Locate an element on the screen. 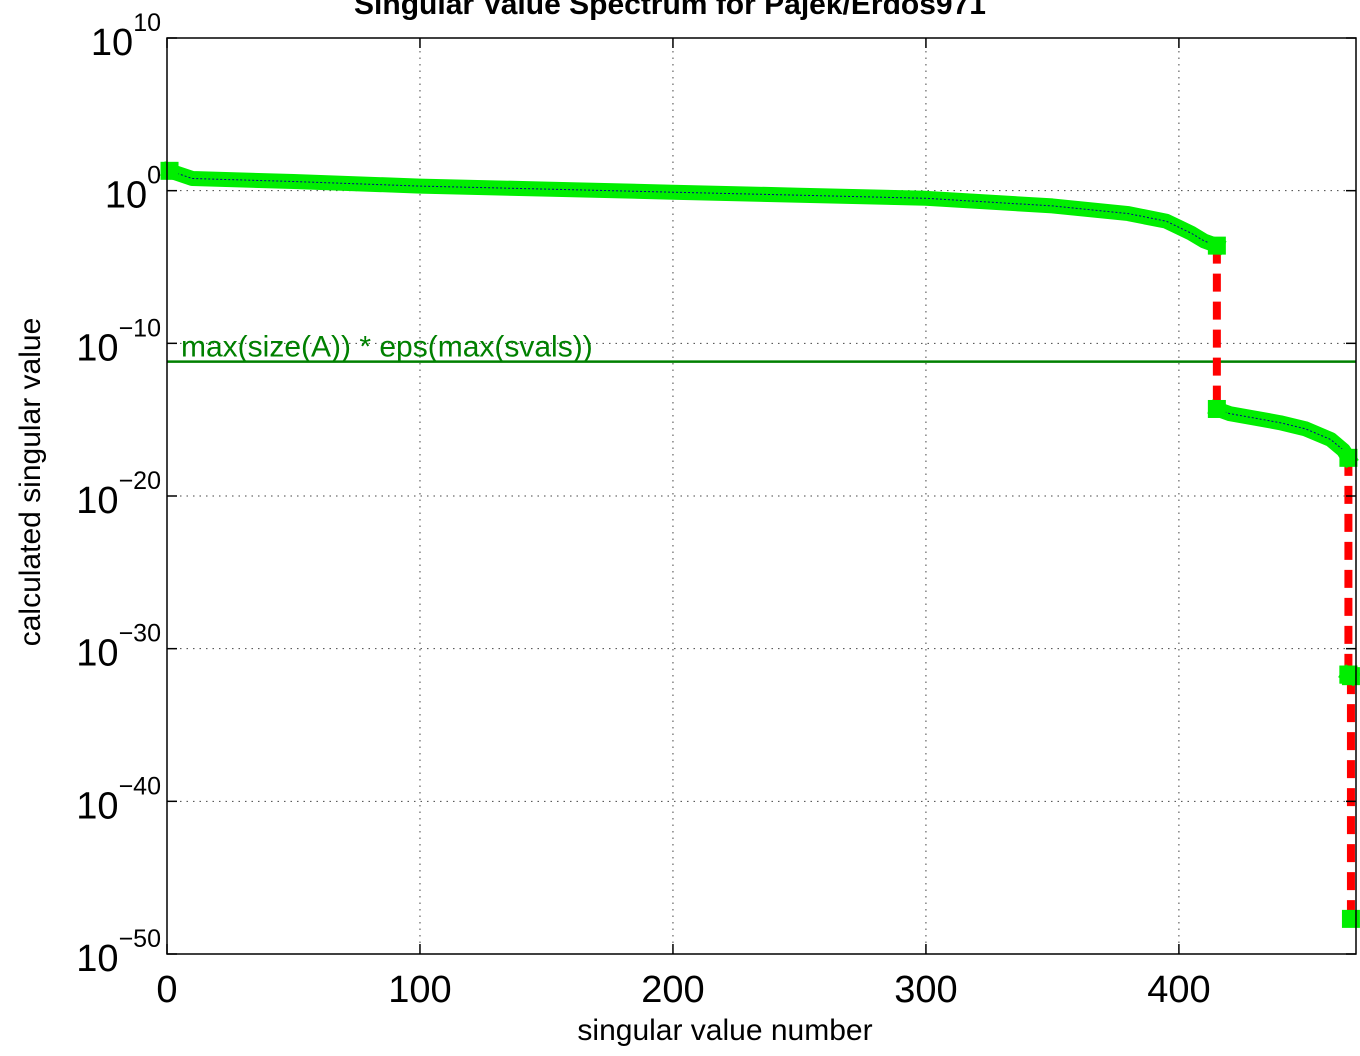 The height and width of the screenshot is (1056, 1360). y-tick-label: 10−30 is located at coordinates (118, 647).